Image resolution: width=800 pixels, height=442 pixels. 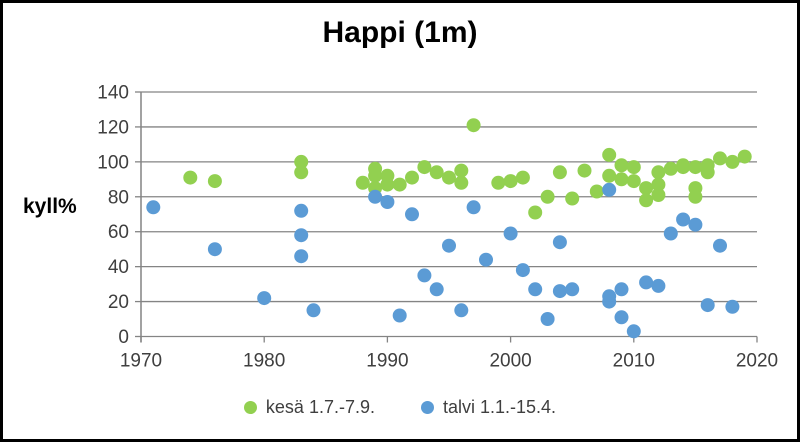 I want to click on y-tick-label: 120, so click(x=113, y=127).